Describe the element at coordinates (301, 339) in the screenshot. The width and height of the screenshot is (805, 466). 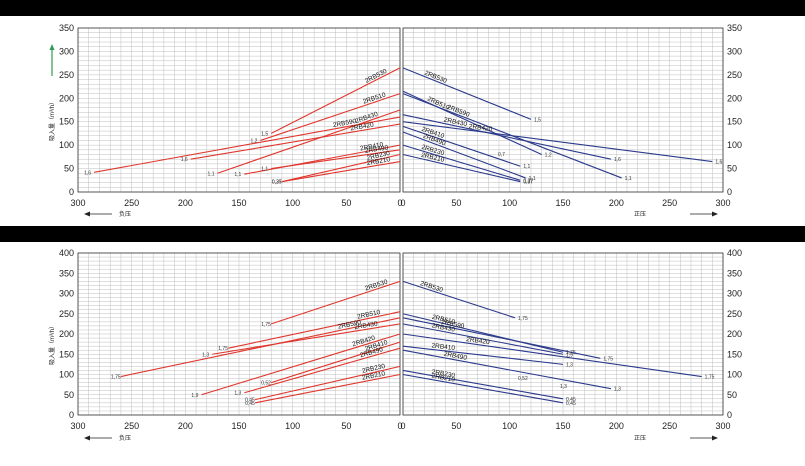
I see `series-2RB430-left: 1,3 2RB430` at that location.